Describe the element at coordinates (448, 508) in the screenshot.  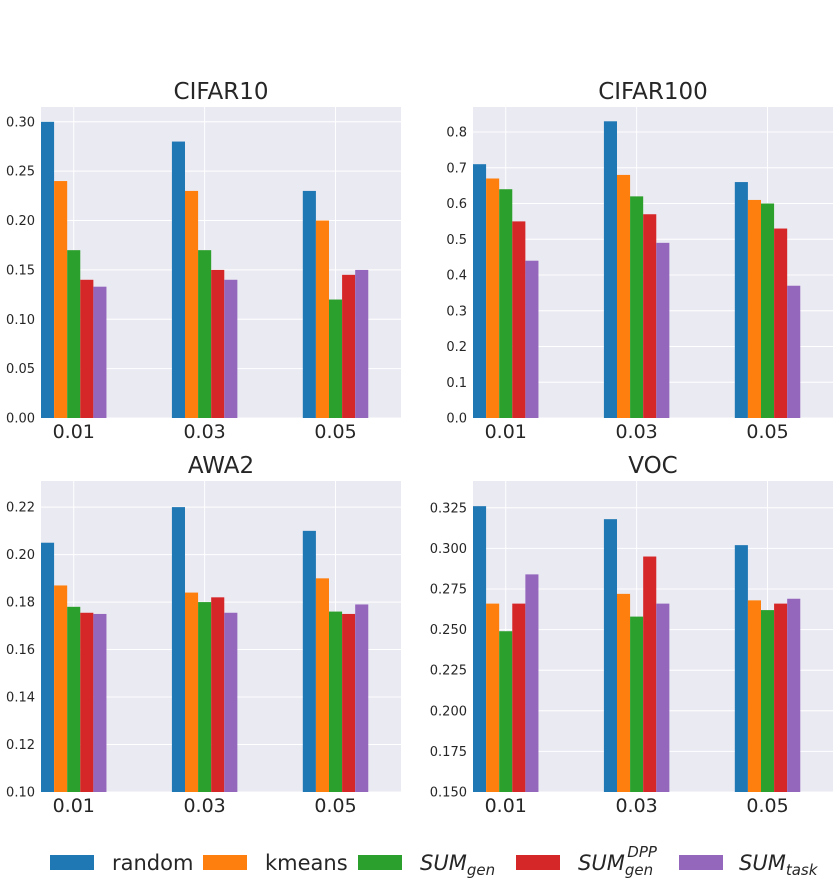
I see `y-tick-label: 0.325` at that location.